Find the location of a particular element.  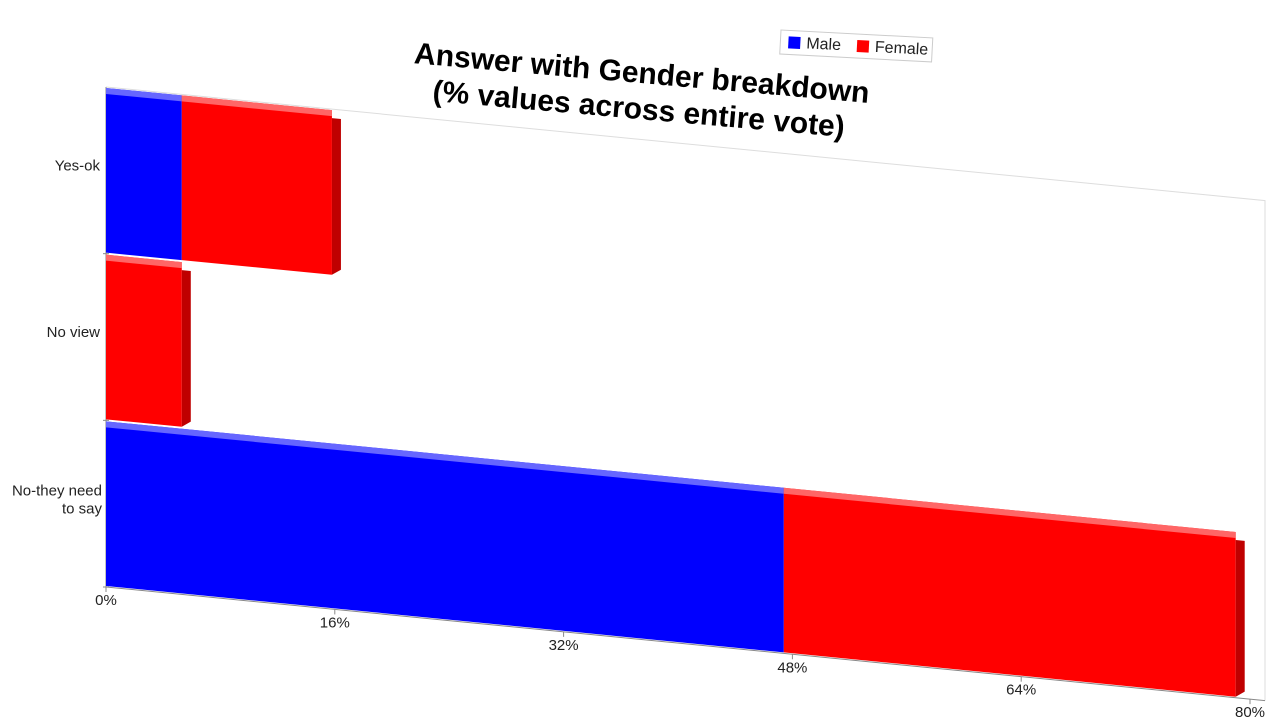

x-tick-label: 80% is located at coordinates (1250, 712).